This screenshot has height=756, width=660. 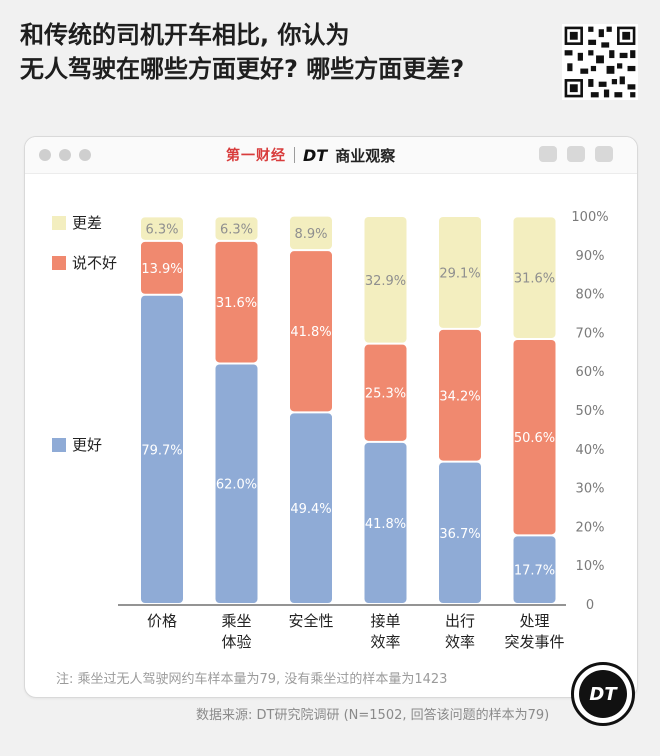 I want to click on legend-swatch-better, so click(x=59, y=445).